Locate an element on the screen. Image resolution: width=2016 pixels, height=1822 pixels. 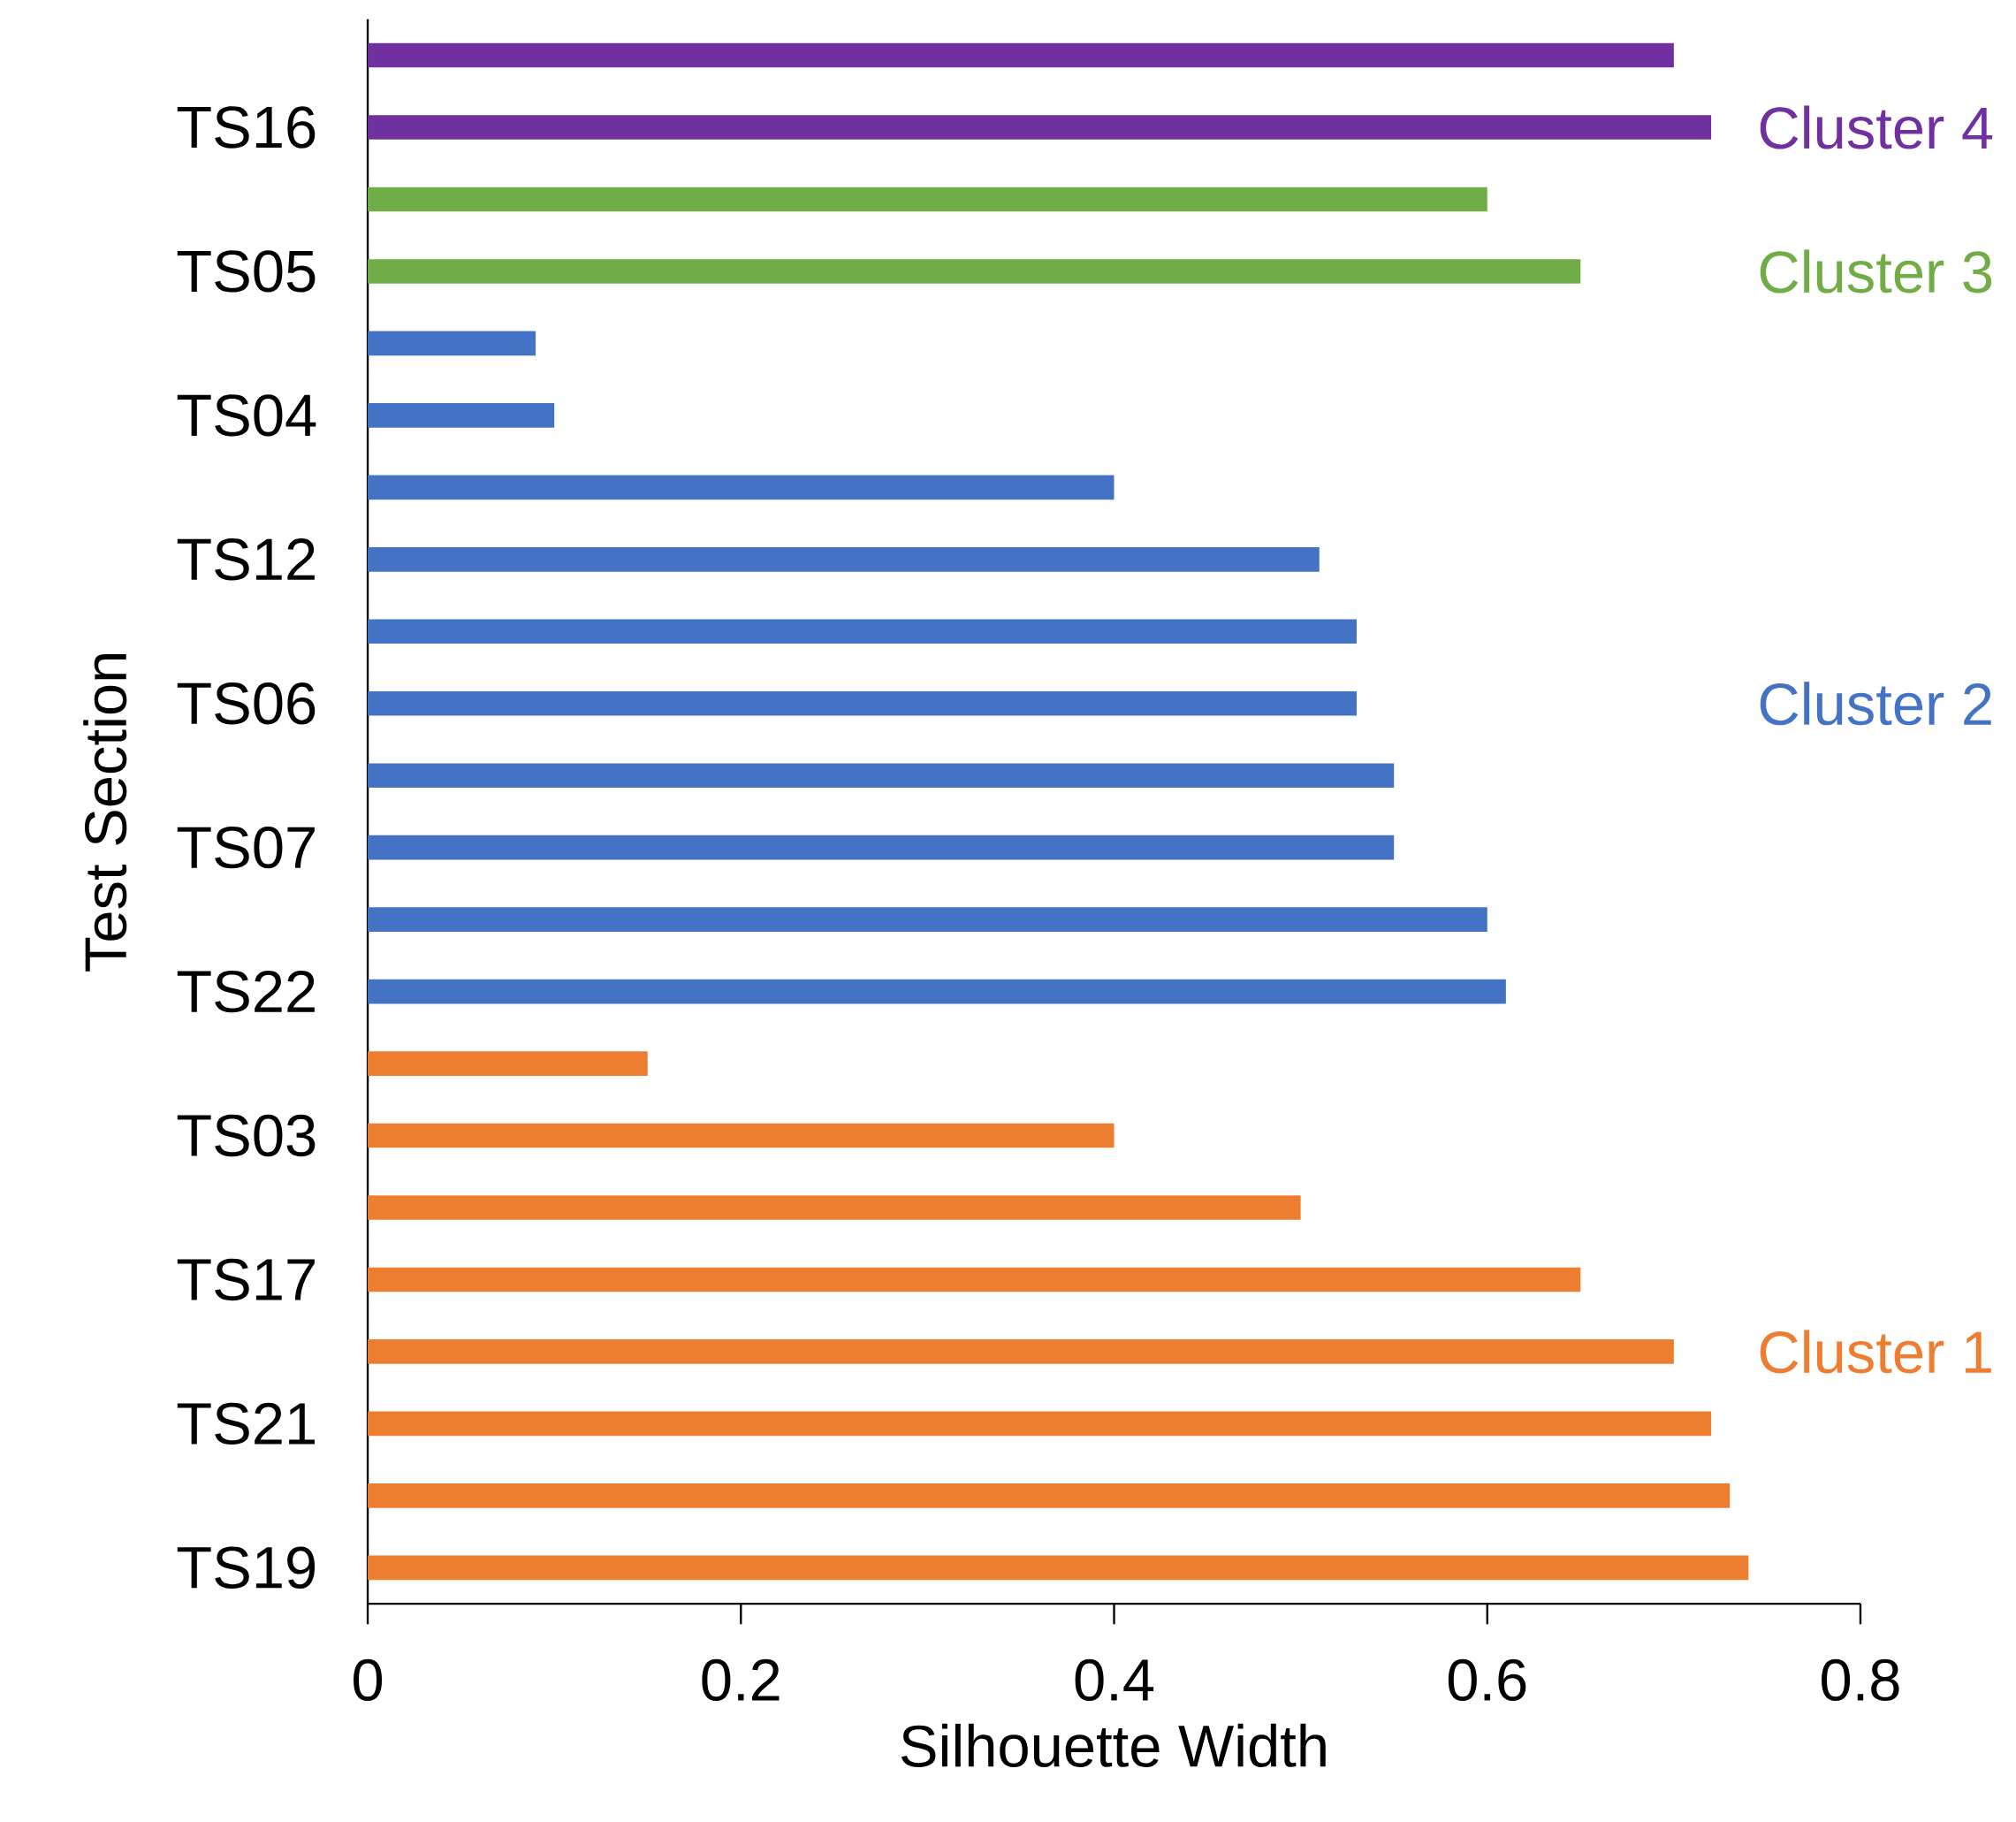
y-tick-label: TS17 is located at coordinates (246, 1279).